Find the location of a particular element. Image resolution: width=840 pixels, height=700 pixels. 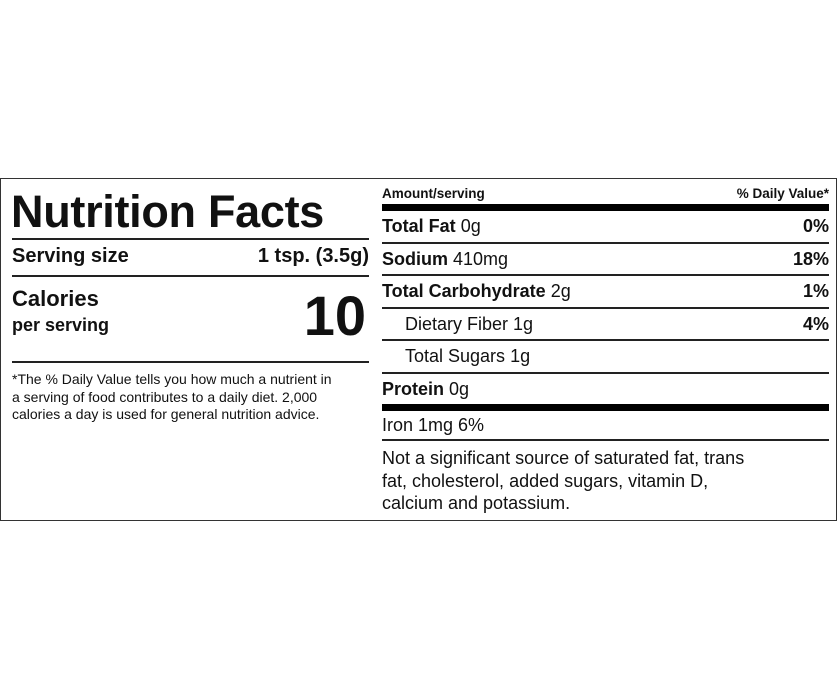

nutrient-row-total-sugars: Total Sugars 1g is located at coordinates (605, 356).